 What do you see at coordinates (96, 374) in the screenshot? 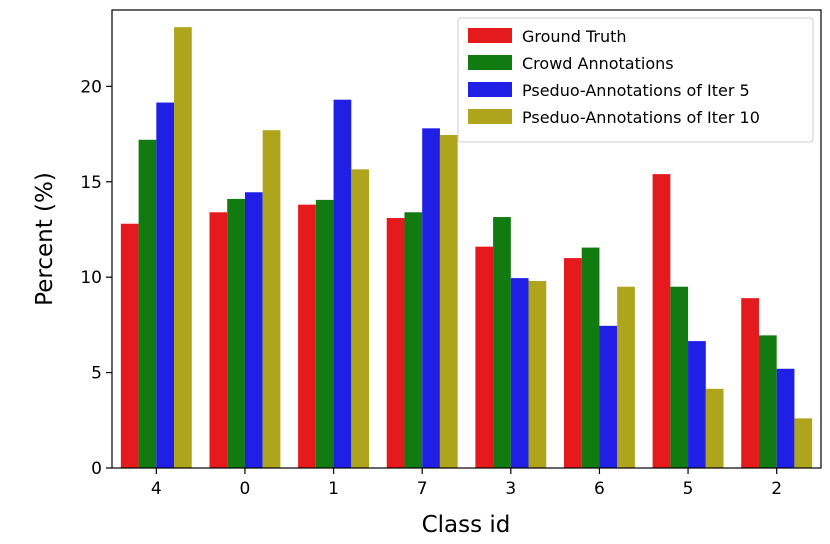
I see `y-tick-label: 5` at bounding box center [96, 374].